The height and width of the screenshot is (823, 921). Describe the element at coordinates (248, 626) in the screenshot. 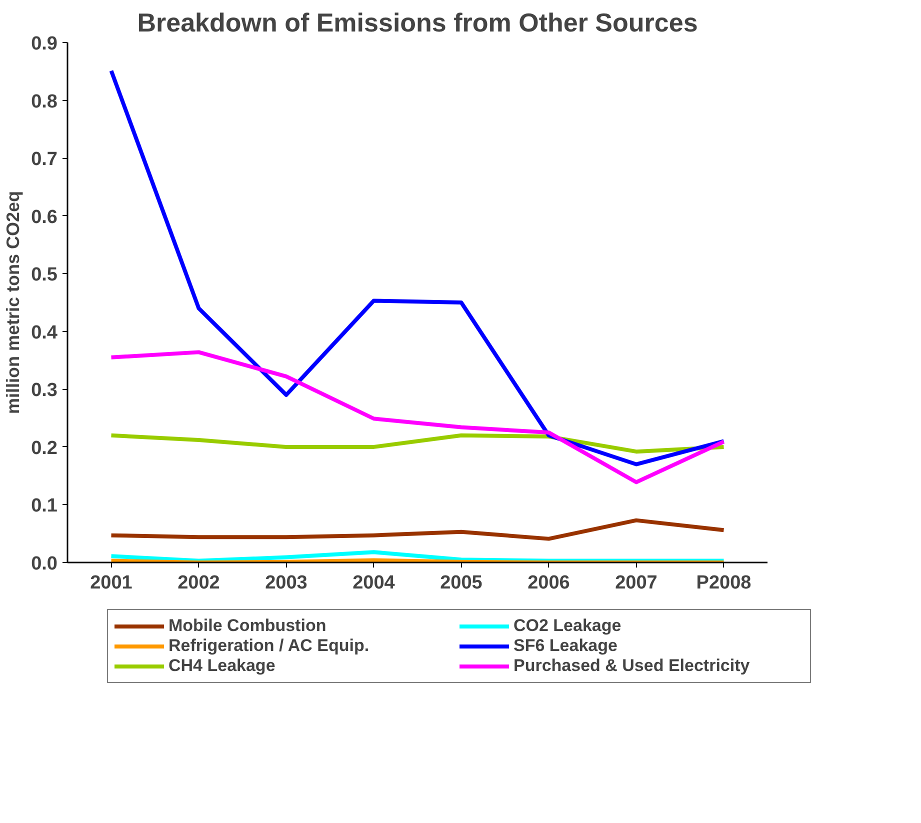

I see `legend-label: Mobile Combustion` at that location.